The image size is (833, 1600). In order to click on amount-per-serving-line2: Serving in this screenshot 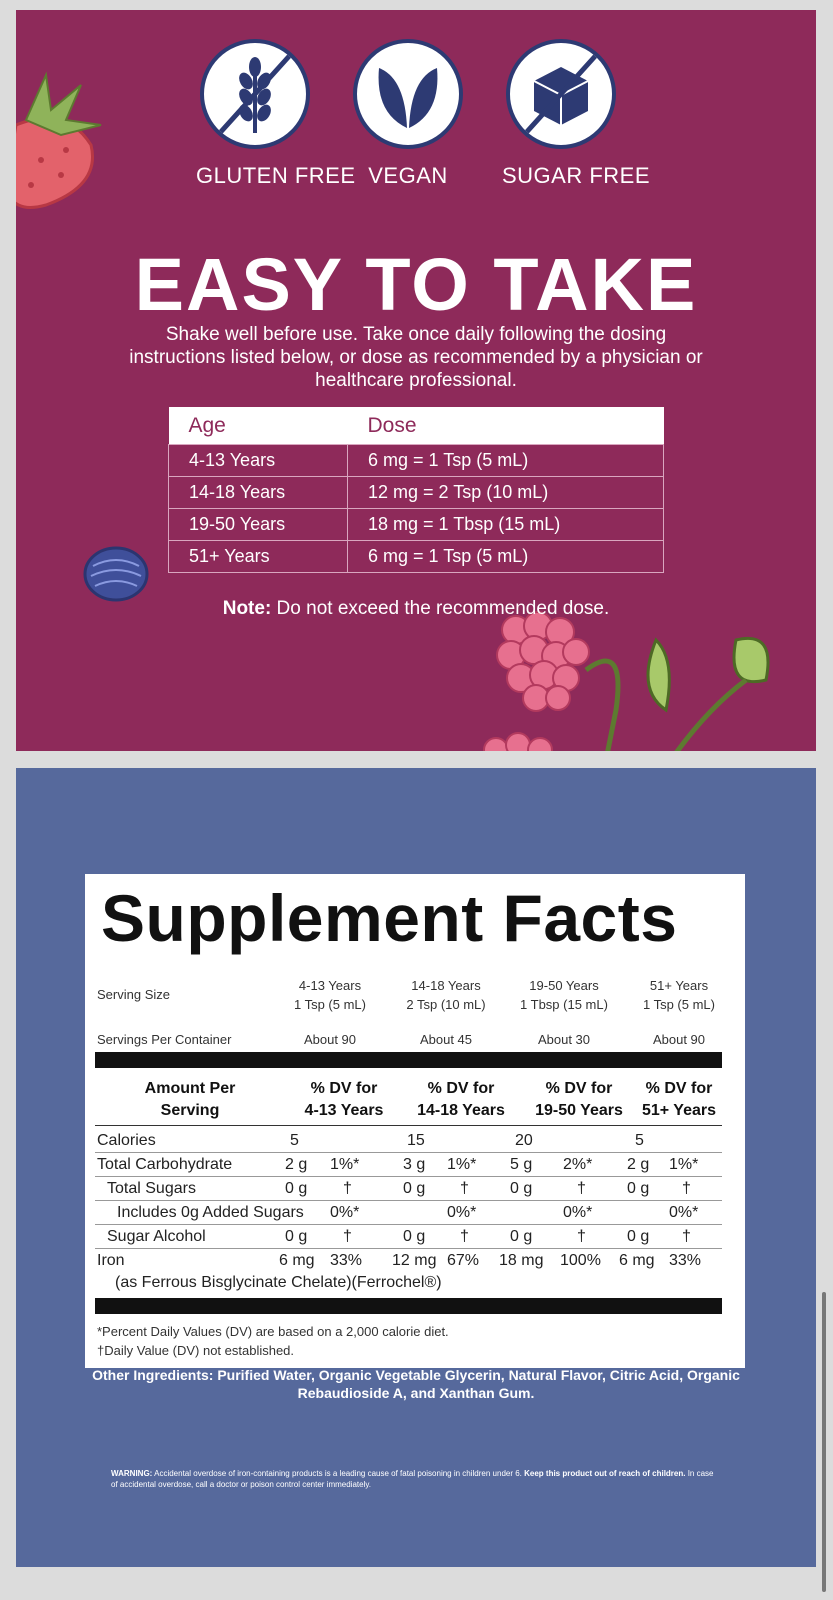, I will do `click(190, 1110)`.